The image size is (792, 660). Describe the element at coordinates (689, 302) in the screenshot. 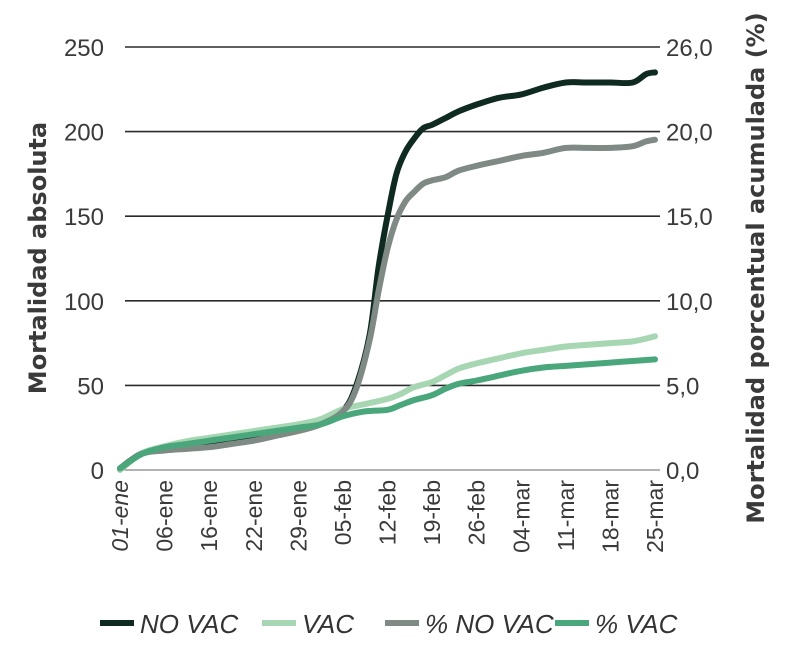

I see `right-tick-label: 10,0` at that location.